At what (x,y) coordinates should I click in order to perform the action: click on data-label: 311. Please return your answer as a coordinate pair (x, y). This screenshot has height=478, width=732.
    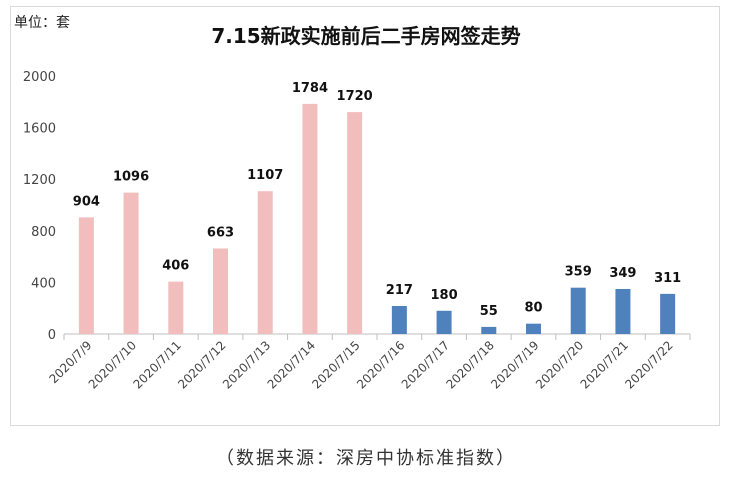
    Looking at the image, I should click on (667, 278).